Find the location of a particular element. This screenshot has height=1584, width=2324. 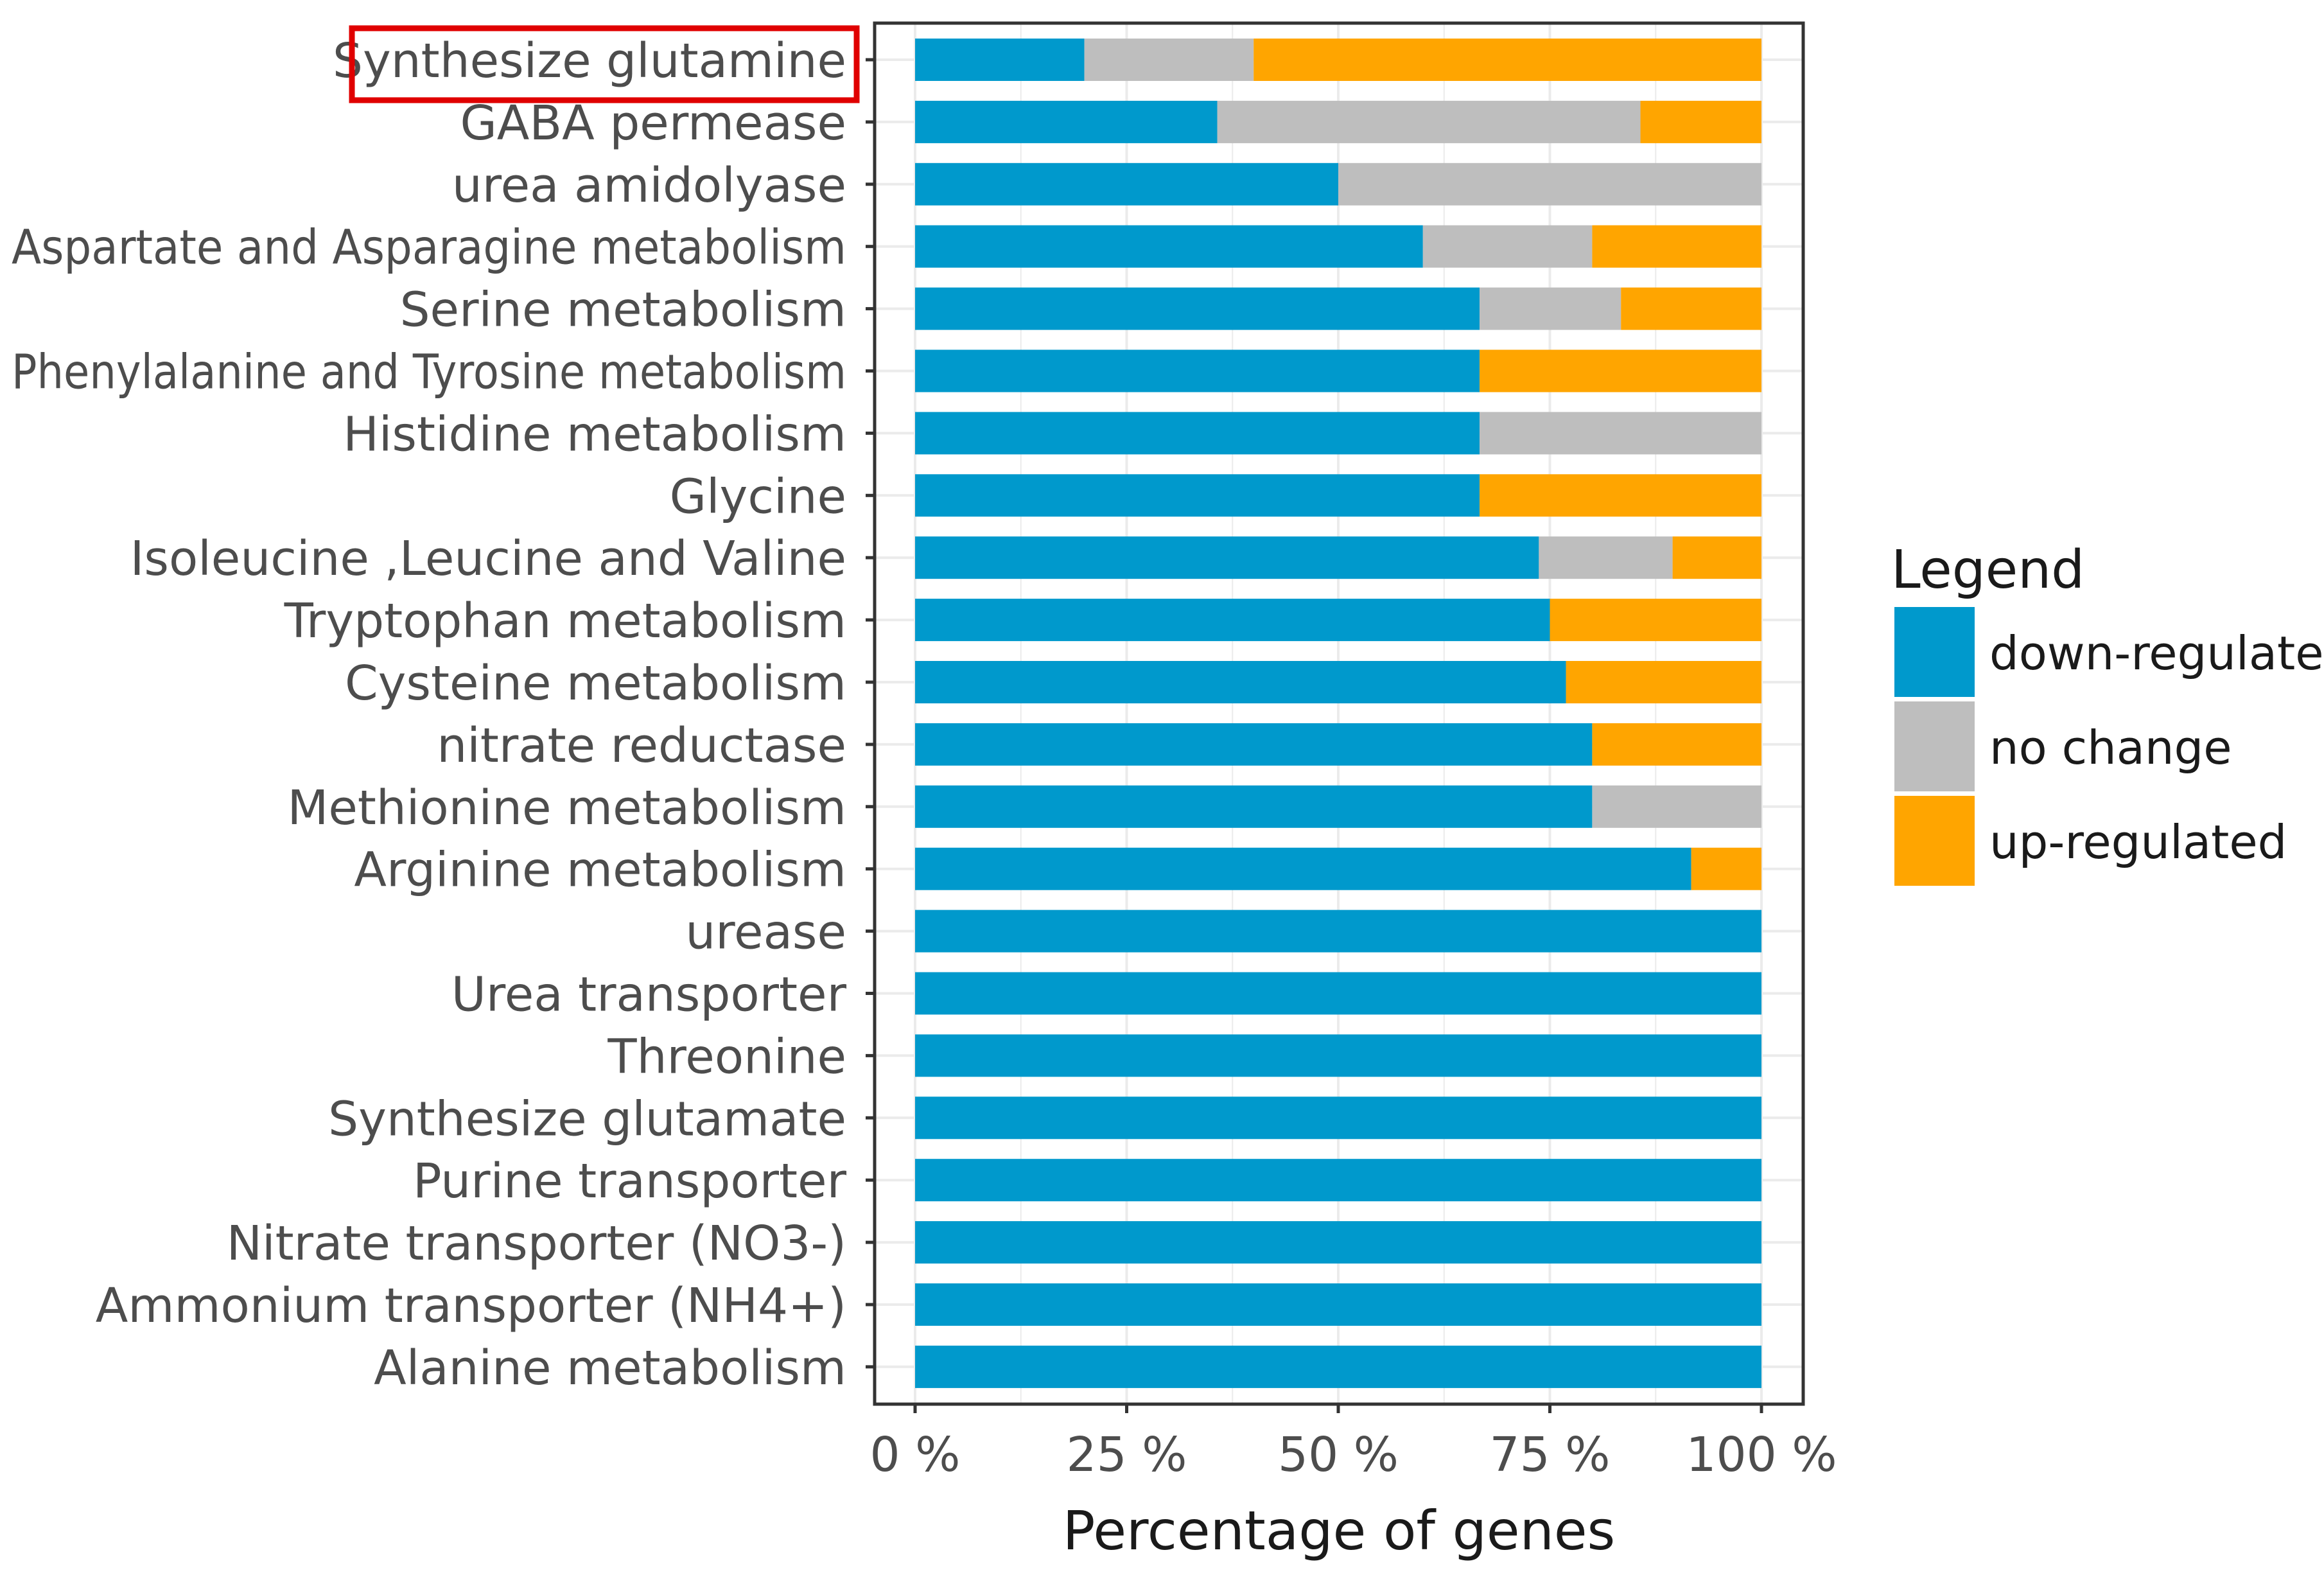

y-tick-label: Serine metabolism is located at coordinates (623, 310).